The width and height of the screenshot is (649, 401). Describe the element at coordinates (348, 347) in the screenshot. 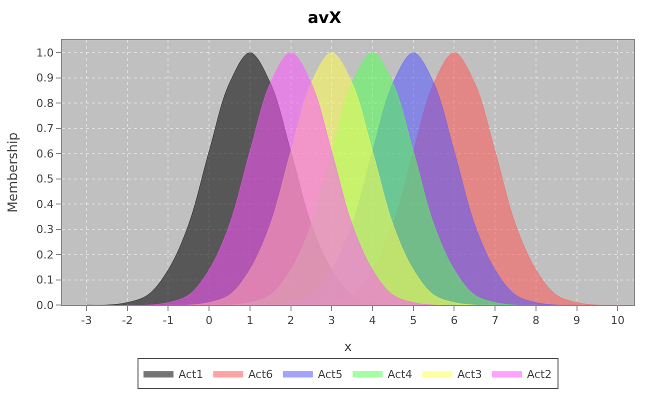

I see `x-axis-title: x` at that location.